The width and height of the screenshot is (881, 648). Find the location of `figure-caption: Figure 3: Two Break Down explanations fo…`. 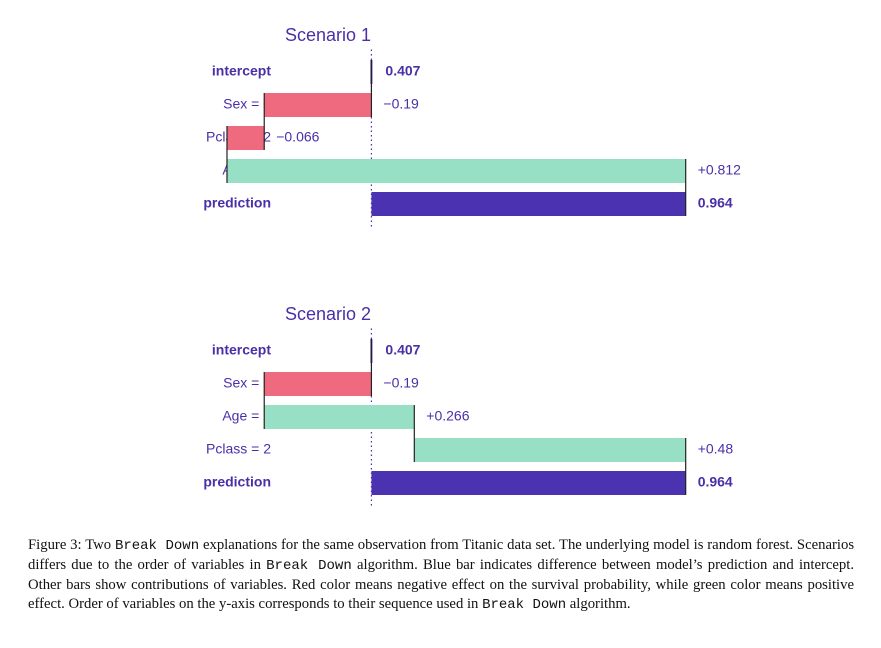

figure-caption: Figure 3: Two Break Down explanations fo… is located at coordinates (441, 575).